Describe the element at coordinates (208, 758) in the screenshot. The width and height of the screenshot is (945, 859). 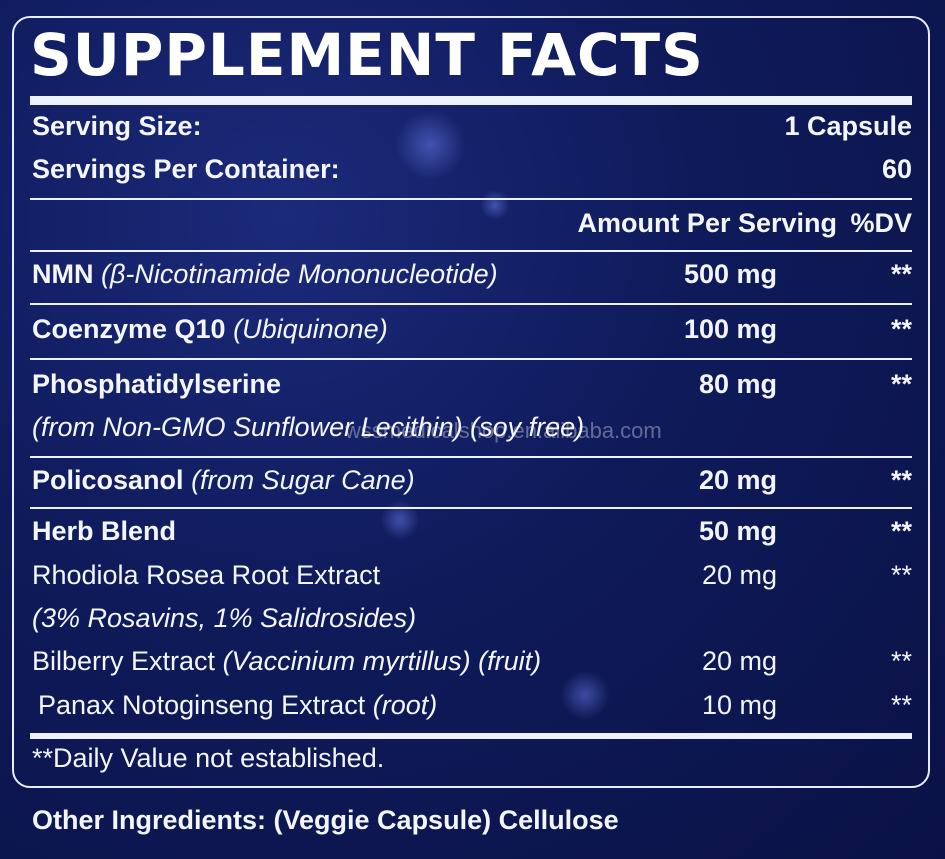
I see `daily-value-footnote: **Daily Value not established.` at that location.